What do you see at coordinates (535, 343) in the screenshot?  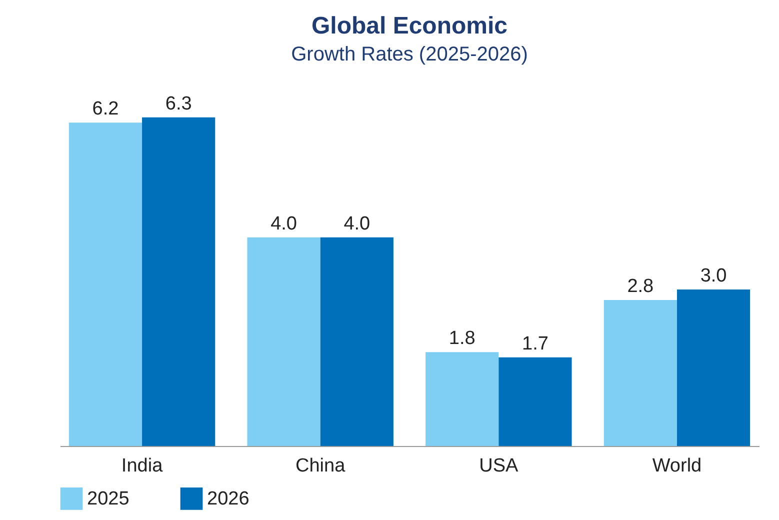 I see `data-label: 1.7` at bounding box center [535, 343].